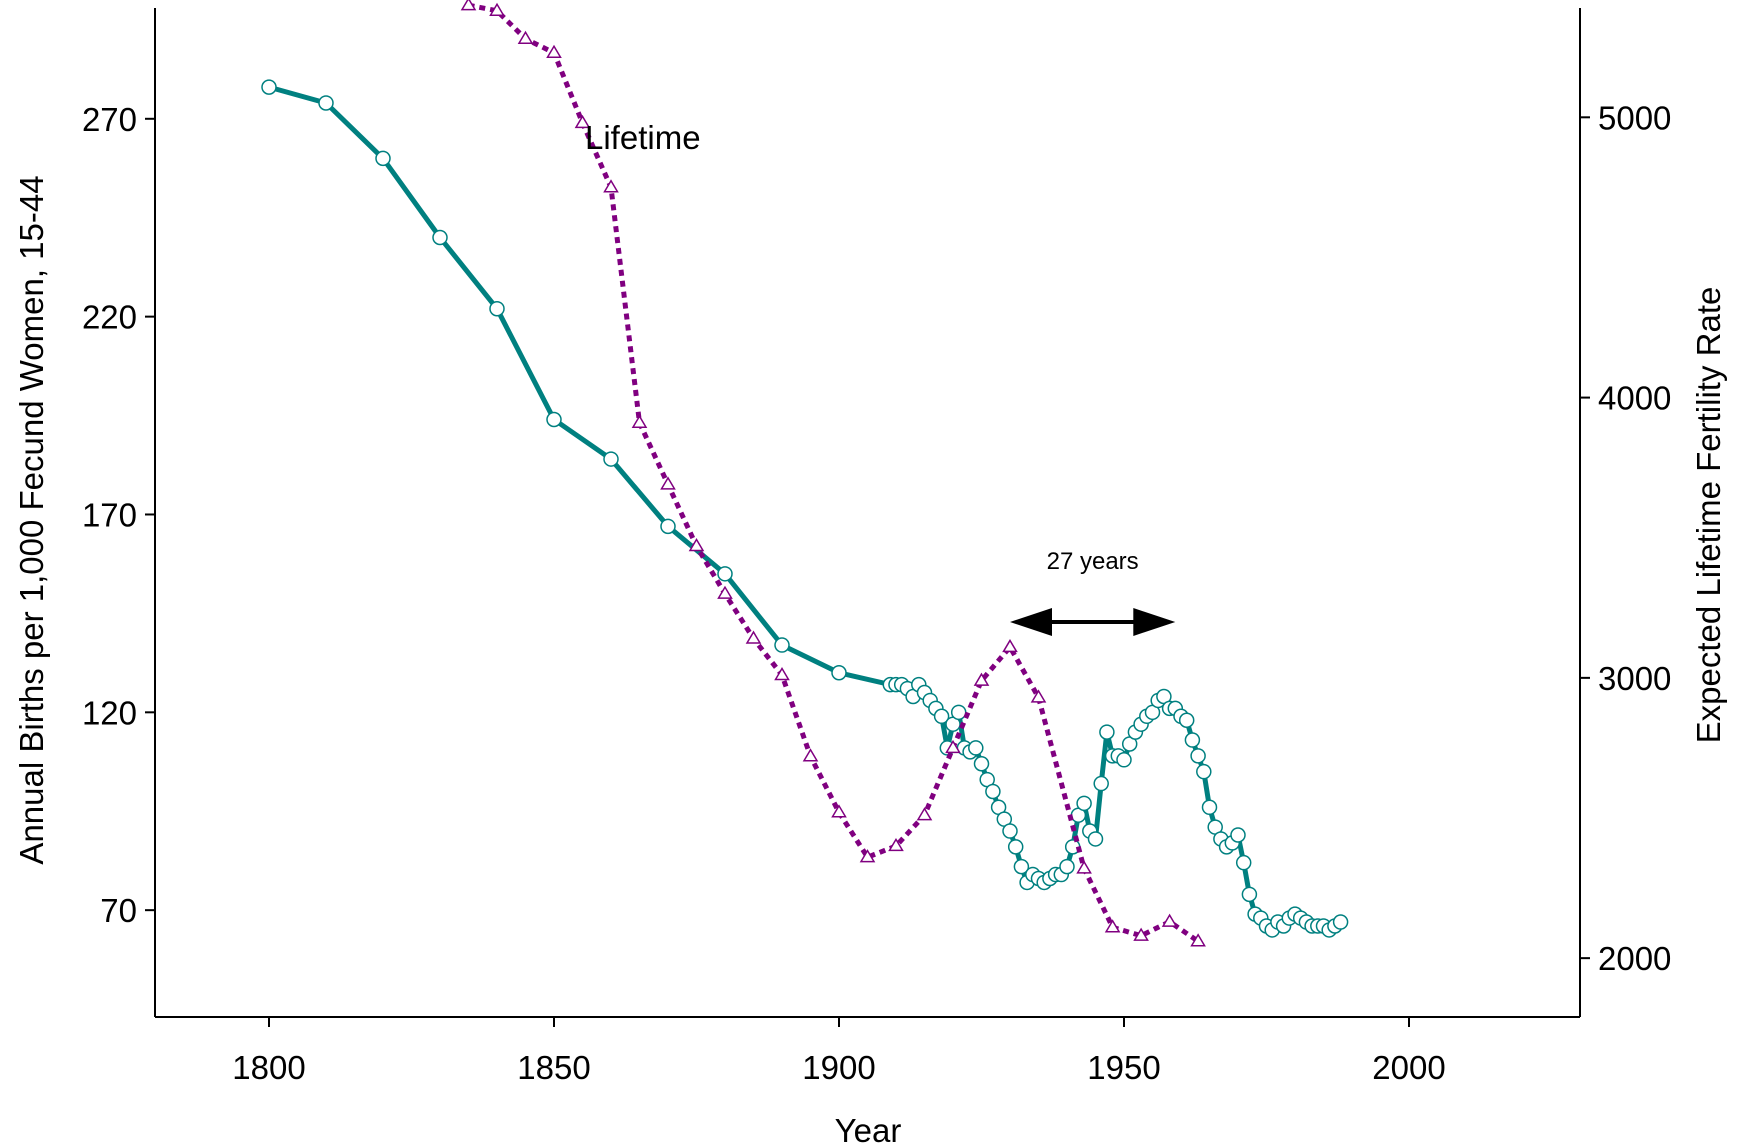  Describe the element at coordinates (1634, 958) in the screenshot. I see `right-y-tick-label: 2000` at that location.